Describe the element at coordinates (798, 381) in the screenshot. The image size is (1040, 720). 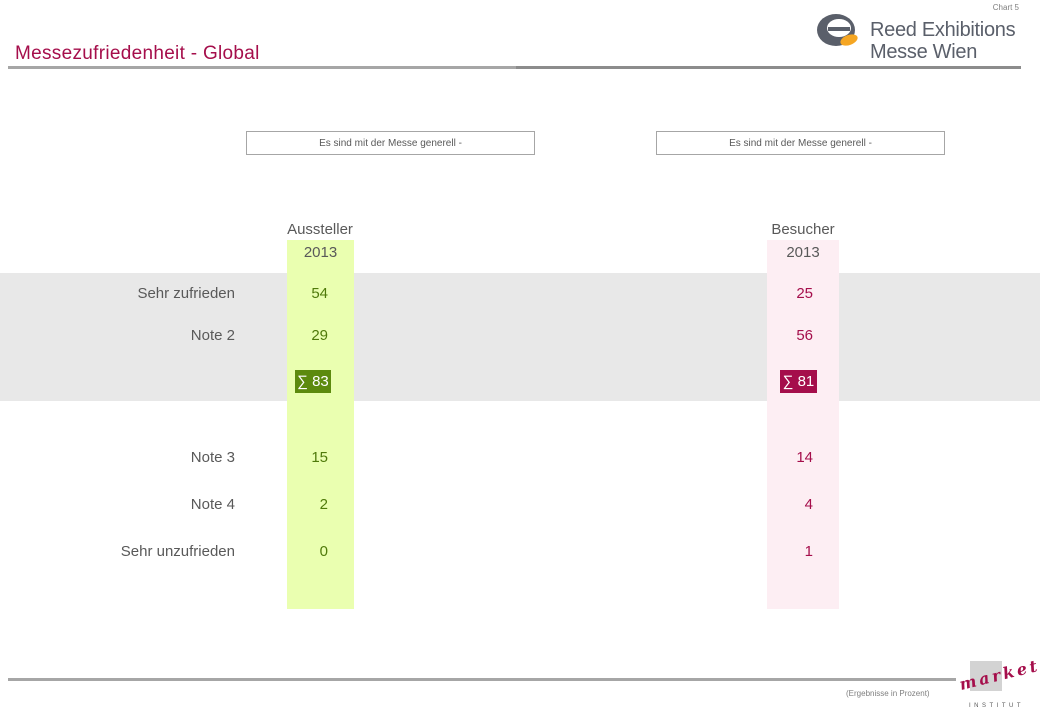
I see `besucher-top2-sum-badge: ∑ 81` at that location.